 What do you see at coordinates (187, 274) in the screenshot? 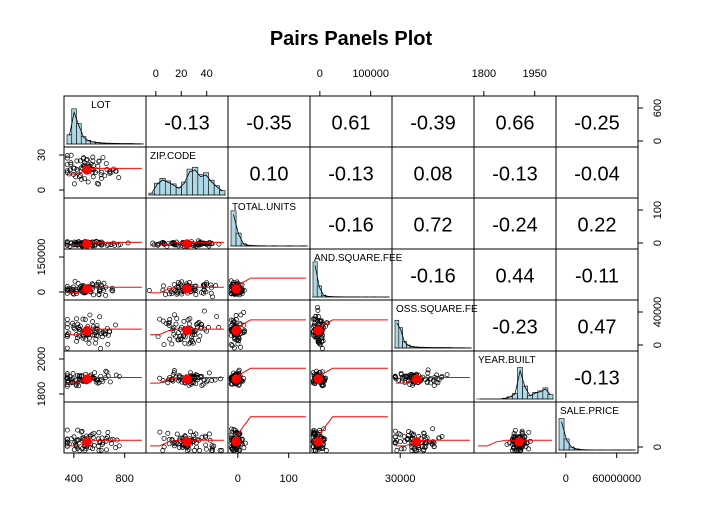
I see `panel-r3-c1` at bounding box center [187, 274].